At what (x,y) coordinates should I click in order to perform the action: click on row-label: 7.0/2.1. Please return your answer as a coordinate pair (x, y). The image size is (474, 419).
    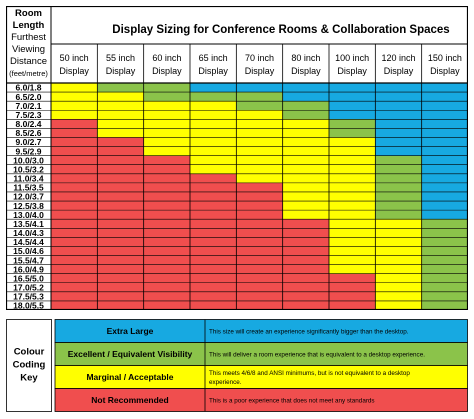
    Looking at the image, I should click on (29, 106).